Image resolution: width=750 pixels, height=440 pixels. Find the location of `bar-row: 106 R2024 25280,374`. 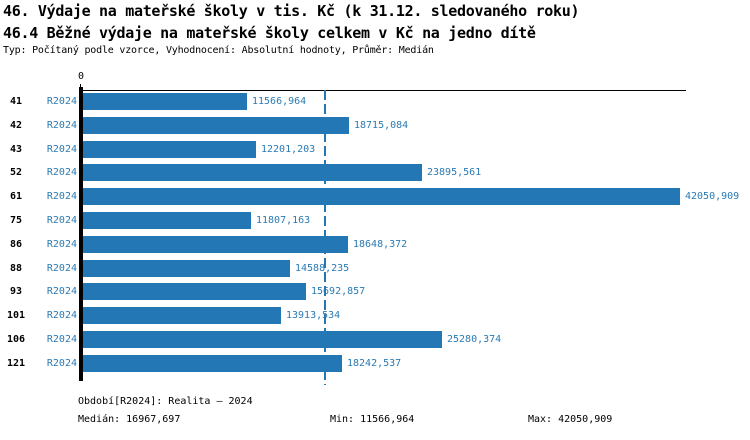

bar-row: 106 R2024 25280,374 is located at coordinates (375, 339).